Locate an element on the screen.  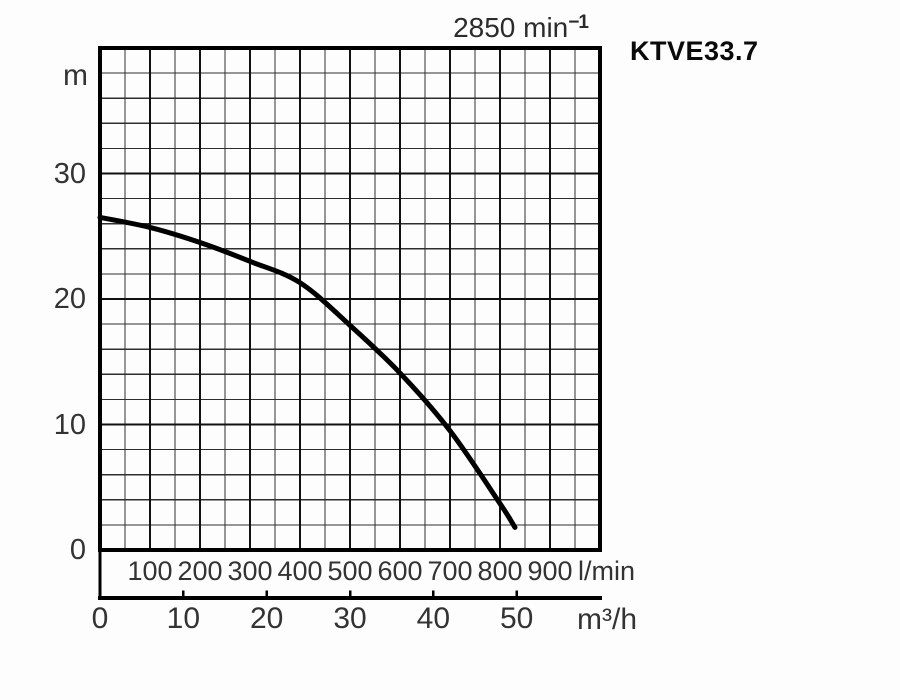
m3h-axis-line is located at coordinates (350, 576).